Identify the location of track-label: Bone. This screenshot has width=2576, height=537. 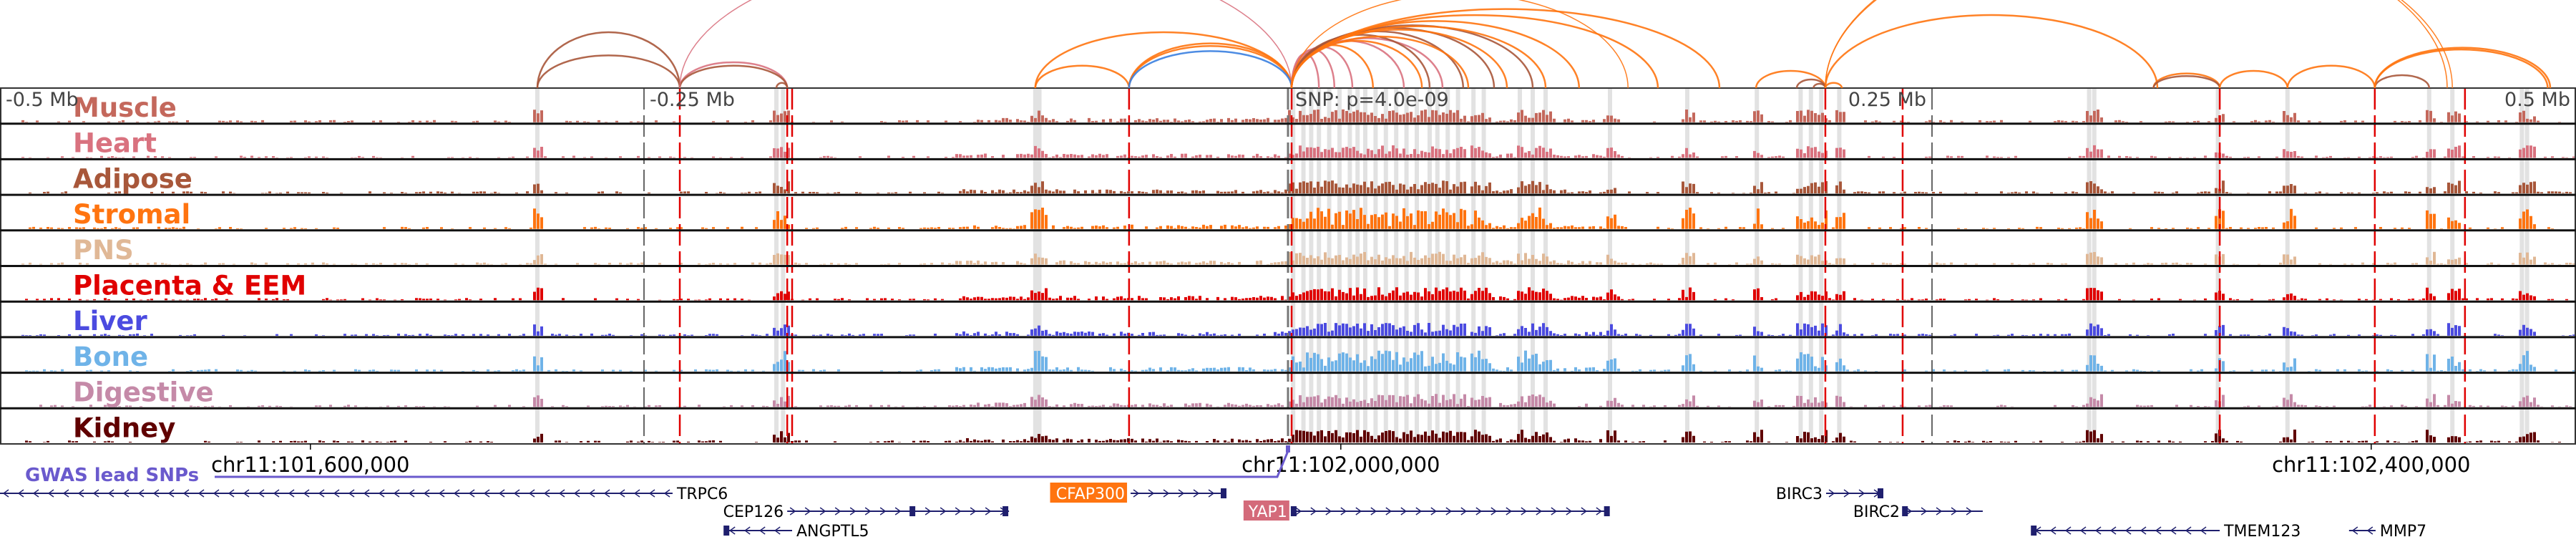
(110, 357).